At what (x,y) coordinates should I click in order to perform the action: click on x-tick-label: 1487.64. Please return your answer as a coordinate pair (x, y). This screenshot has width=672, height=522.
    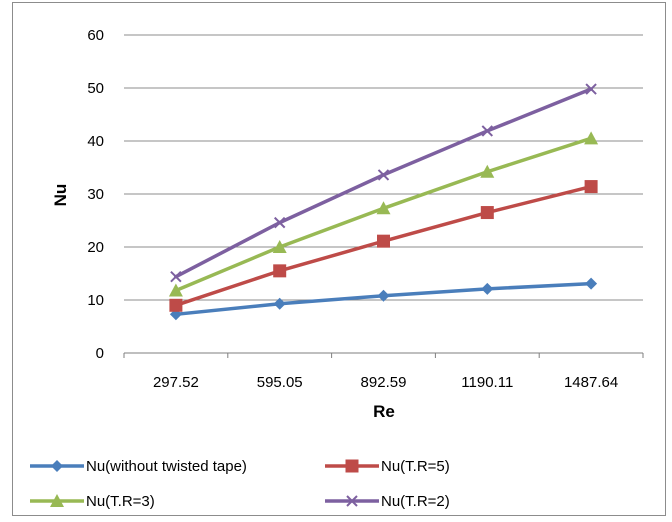
    Looking at the image, I should click on (591, 382).